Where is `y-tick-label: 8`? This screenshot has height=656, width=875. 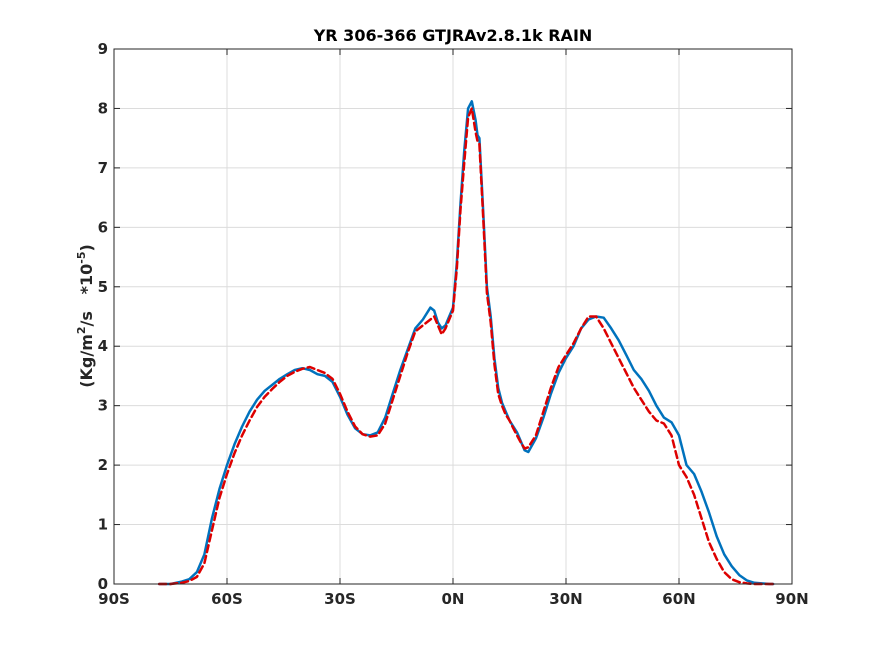 y-tick-label: 8 is located at coordinates (103, 108).